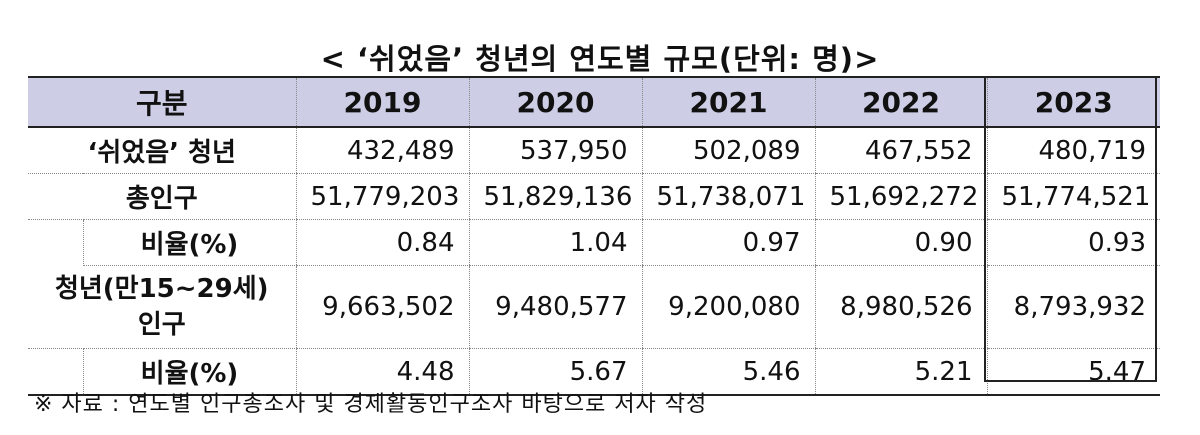  Describe the element at coordinates (1073, 307) in the screenshot. I see `table-cell: 8,793,932` at that location.